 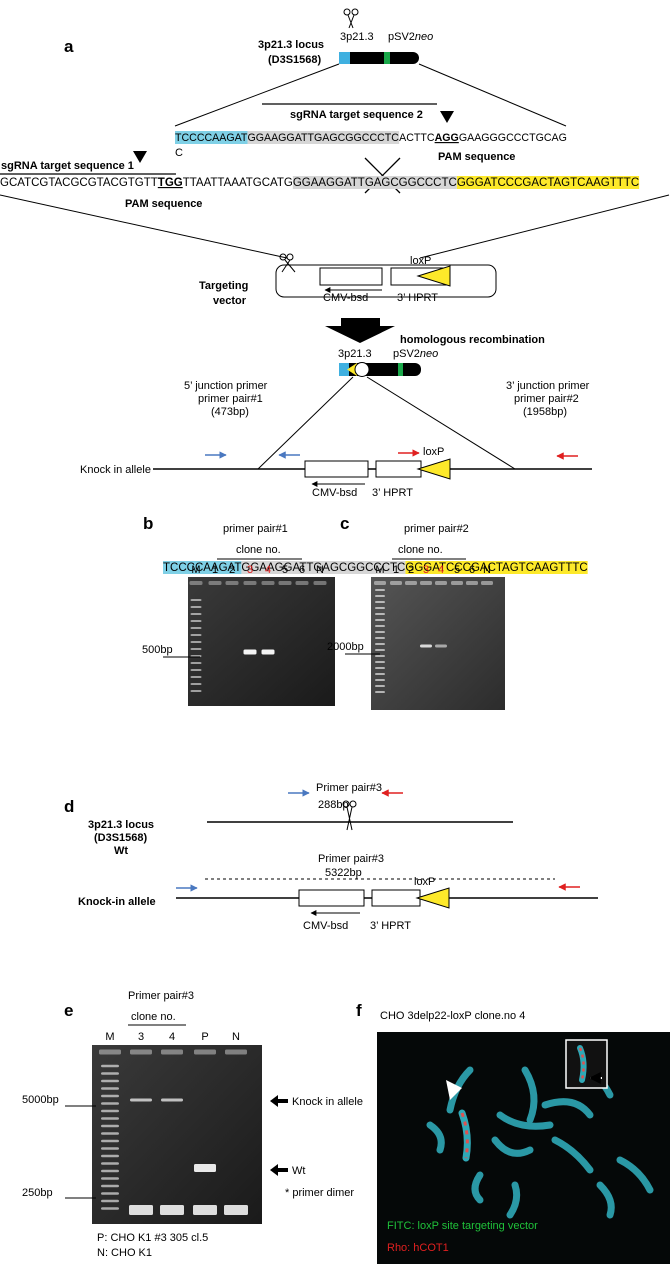 I want to click on primer-label: (473bp), so click(x=230, y=412).